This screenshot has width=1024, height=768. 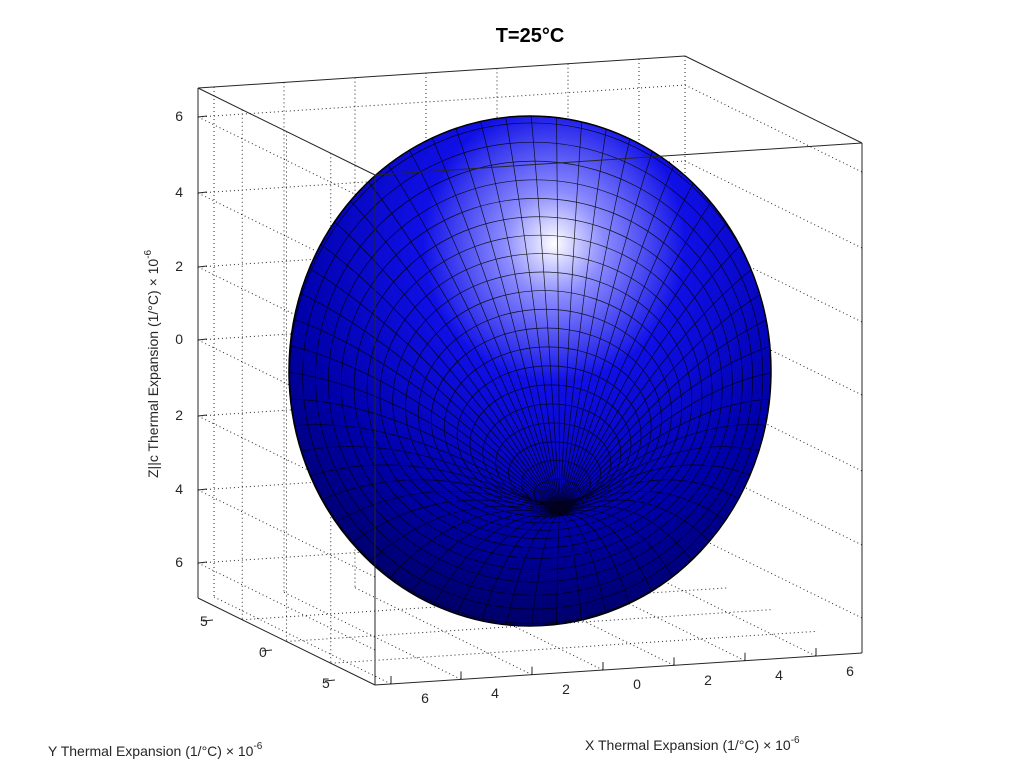 I want to click on z-tick-label: 0, so click(x=179, y=339).